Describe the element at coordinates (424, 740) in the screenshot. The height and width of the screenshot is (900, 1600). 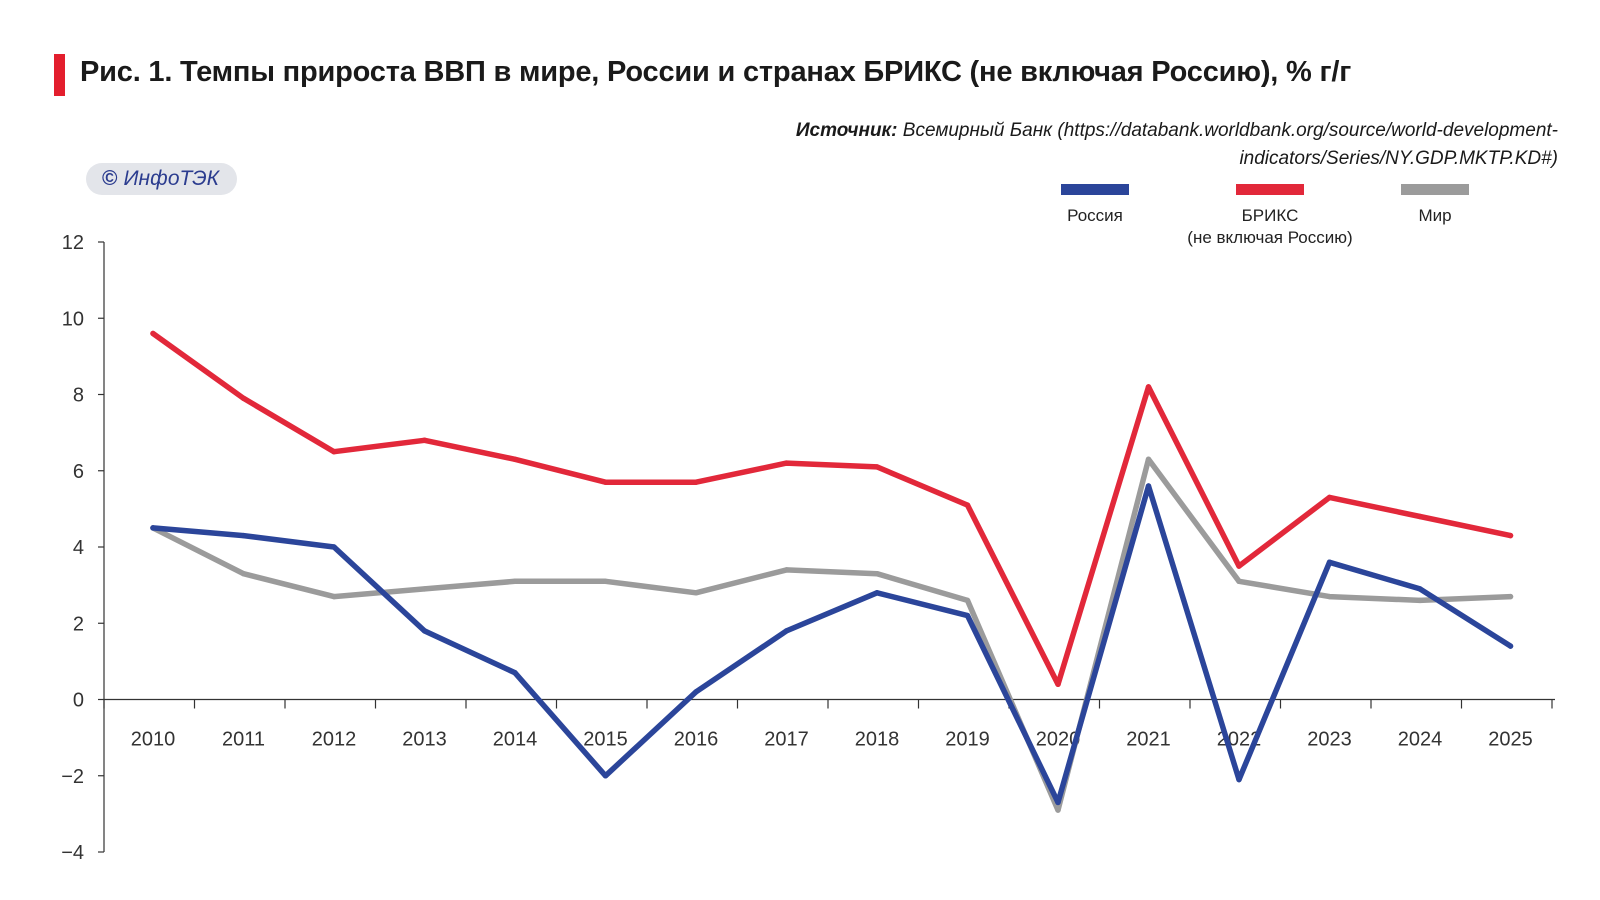
I see `x-tick-label: 2013` at that location.